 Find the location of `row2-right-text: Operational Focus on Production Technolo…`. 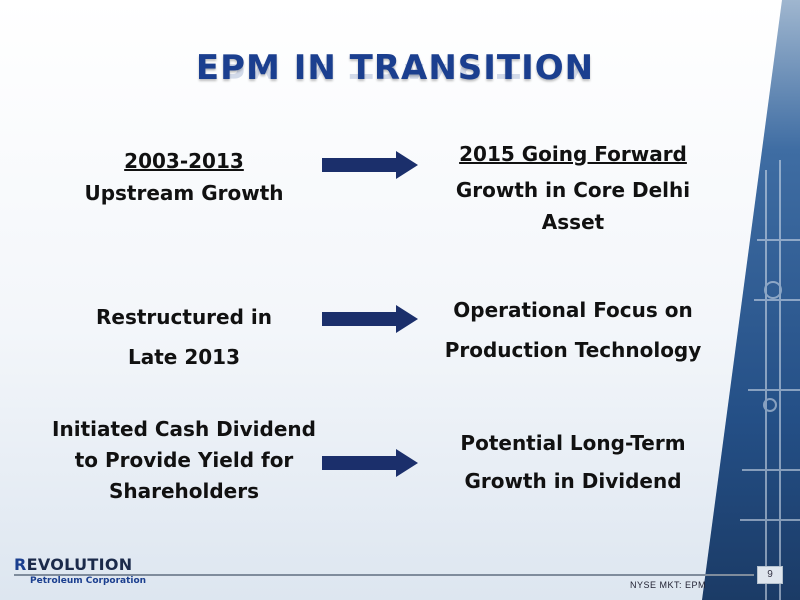

row2-right-text: Operational Focus on Production Technolo… is located at coordinates (573, 330).